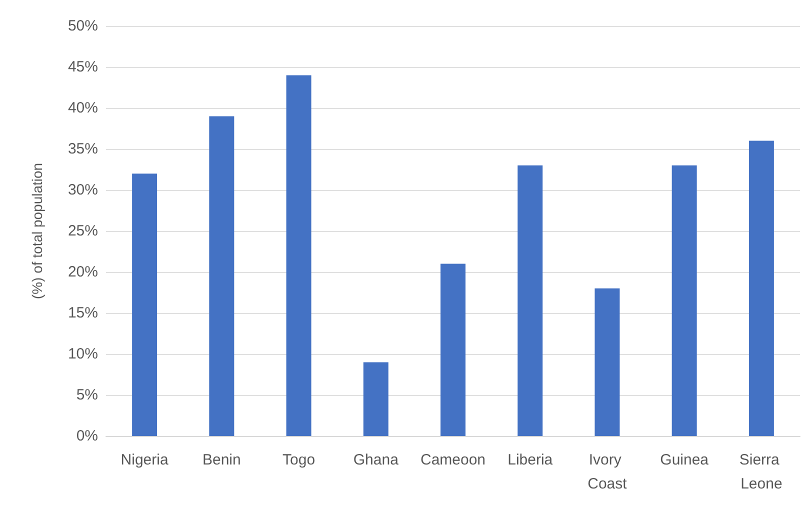 The width and height of the screenshot is (812, 509). What do you see at coordinates (299, 460) in the screenshot?
I see `x-tick-label: Togo` at bounding box center [299, 460].